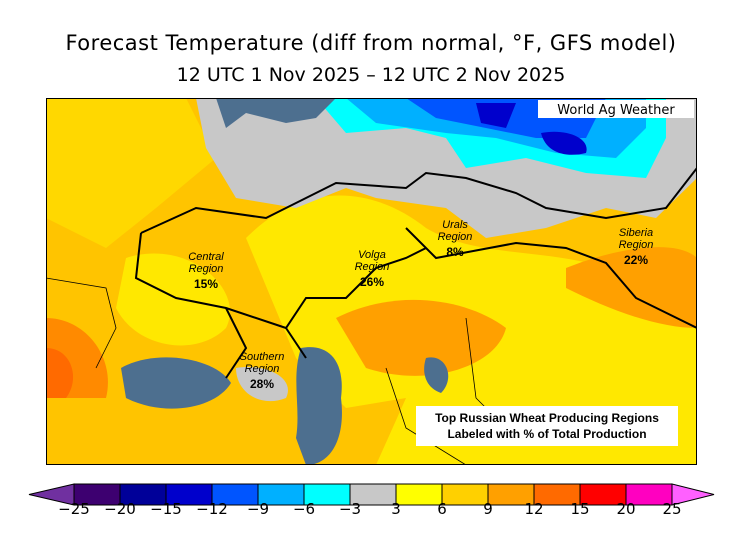 The width and height of the screenshot is (742, 554). Describe the element at coordinates (546, 434) in the screenshot. I see `note-line-2: Labeled with % of Total Production` at that location.